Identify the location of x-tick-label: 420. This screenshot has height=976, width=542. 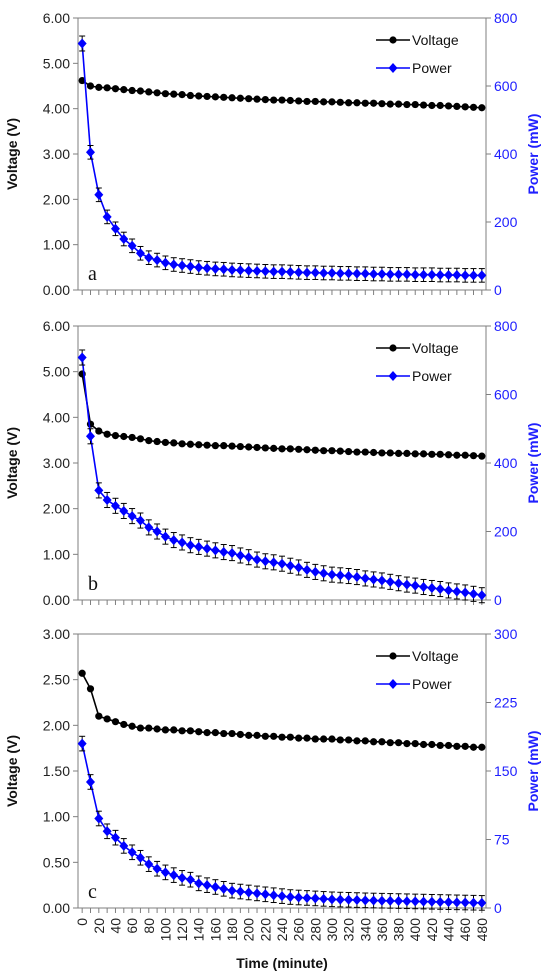
(432, 930).